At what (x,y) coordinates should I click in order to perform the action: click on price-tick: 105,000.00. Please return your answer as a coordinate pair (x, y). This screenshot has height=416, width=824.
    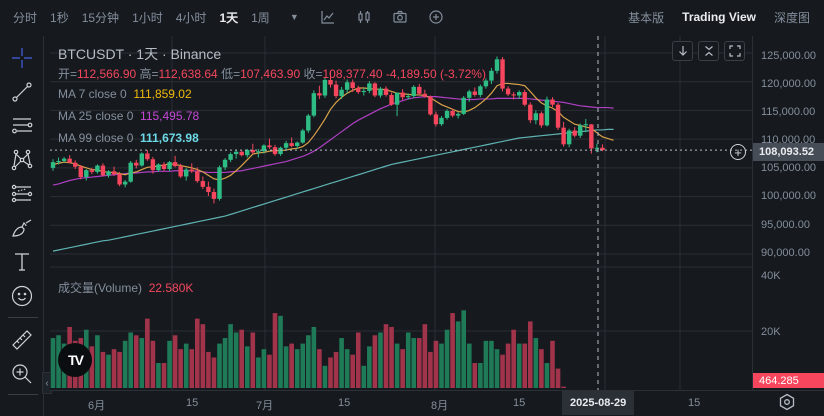
    Looking at the image, I should click on (789, 168).